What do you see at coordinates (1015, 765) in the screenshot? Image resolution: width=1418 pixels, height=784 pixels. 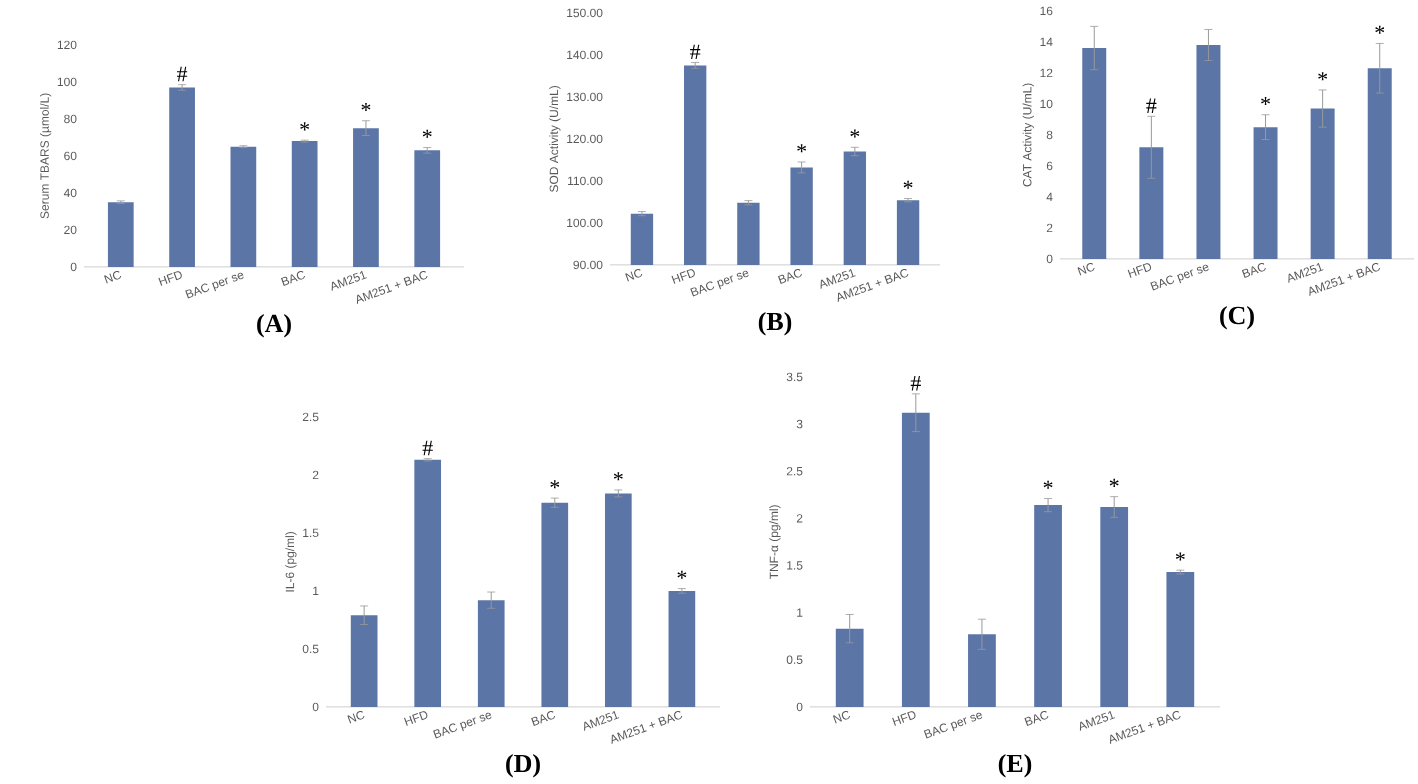 I see `text: (E)` at bounding box center [1015, 765].